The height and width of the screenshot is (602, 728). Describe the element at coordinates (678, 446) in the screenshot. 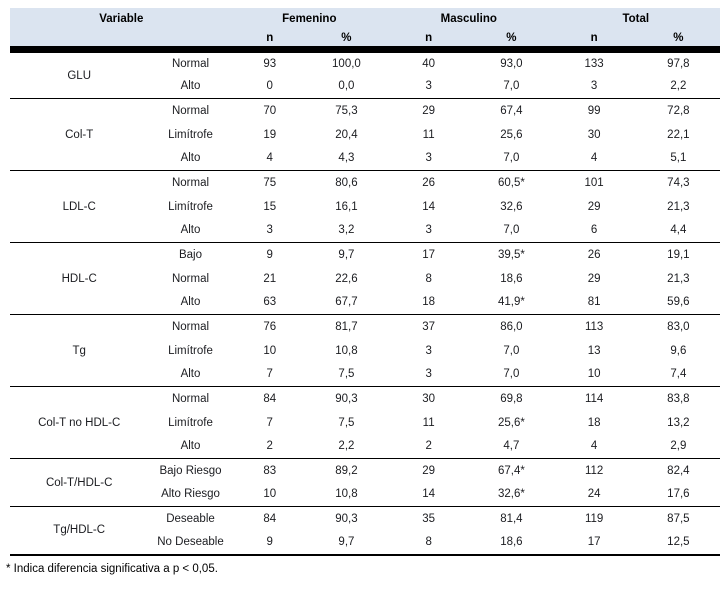

I see `value-cell: 2,9` at that location.